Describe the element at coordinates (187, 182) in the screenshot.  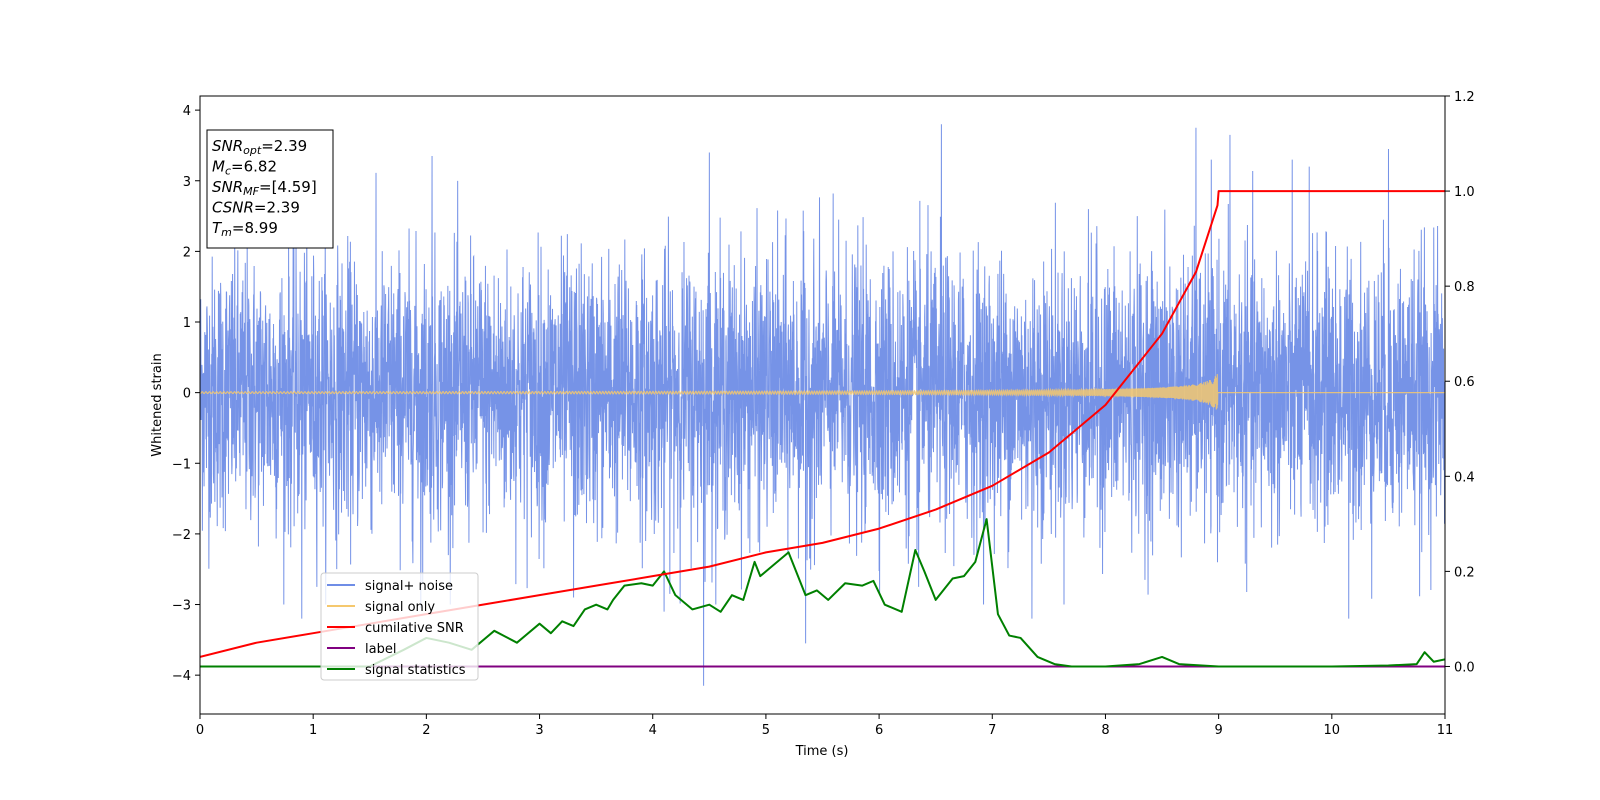
I see `y-left-tick-label: 3` at that location.